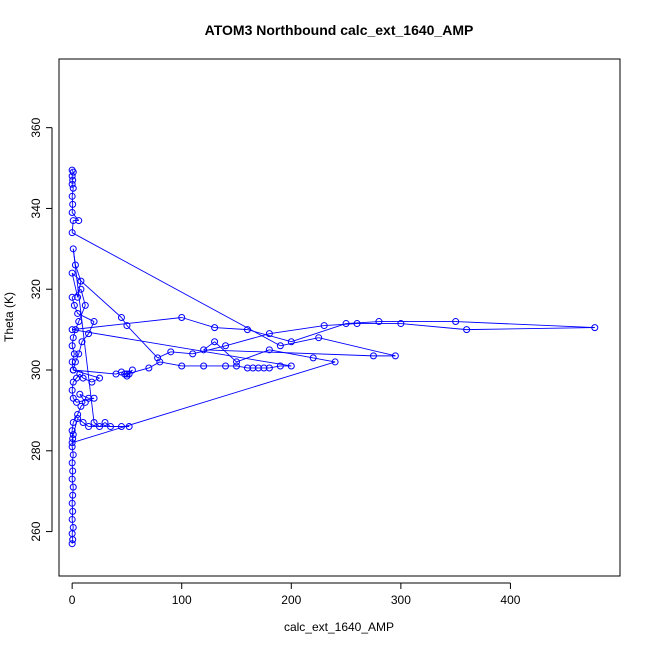 This screenshot has height=655, width=650. What do you see at coordinates (36, 127) in the screenshot?
I see `y-tick-label: 360` at bounding box center [36, 127].